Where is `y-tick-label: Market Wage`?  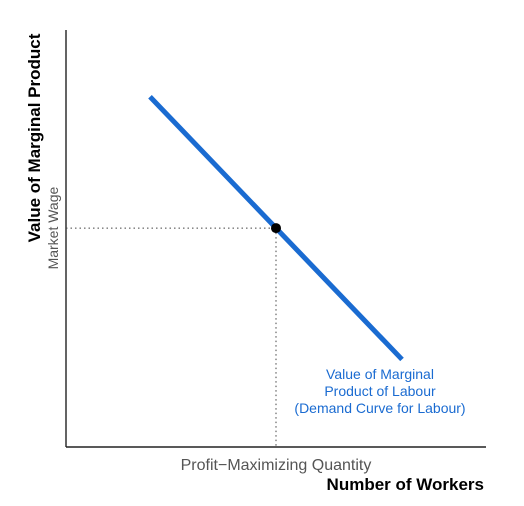
y-tick-label: Market Wage is located at coordinates (53, 227).